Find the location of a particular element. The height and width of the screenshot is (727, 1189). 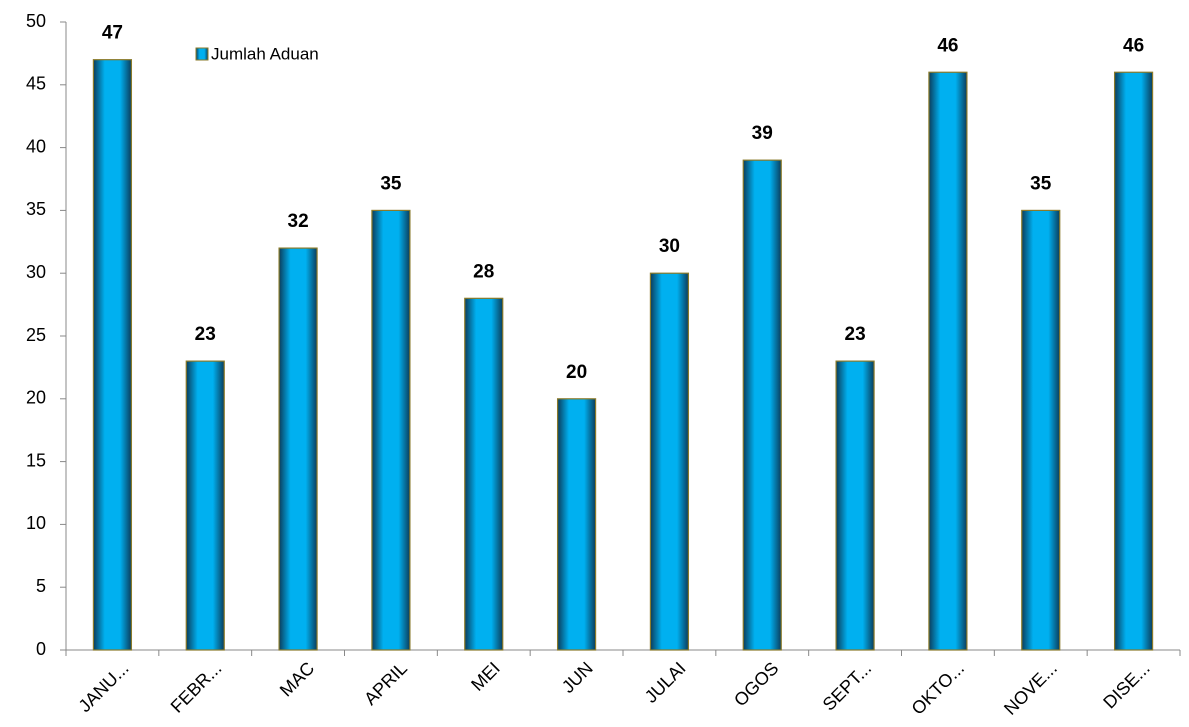

value-label: 39 is located at coordinates (762, 133).